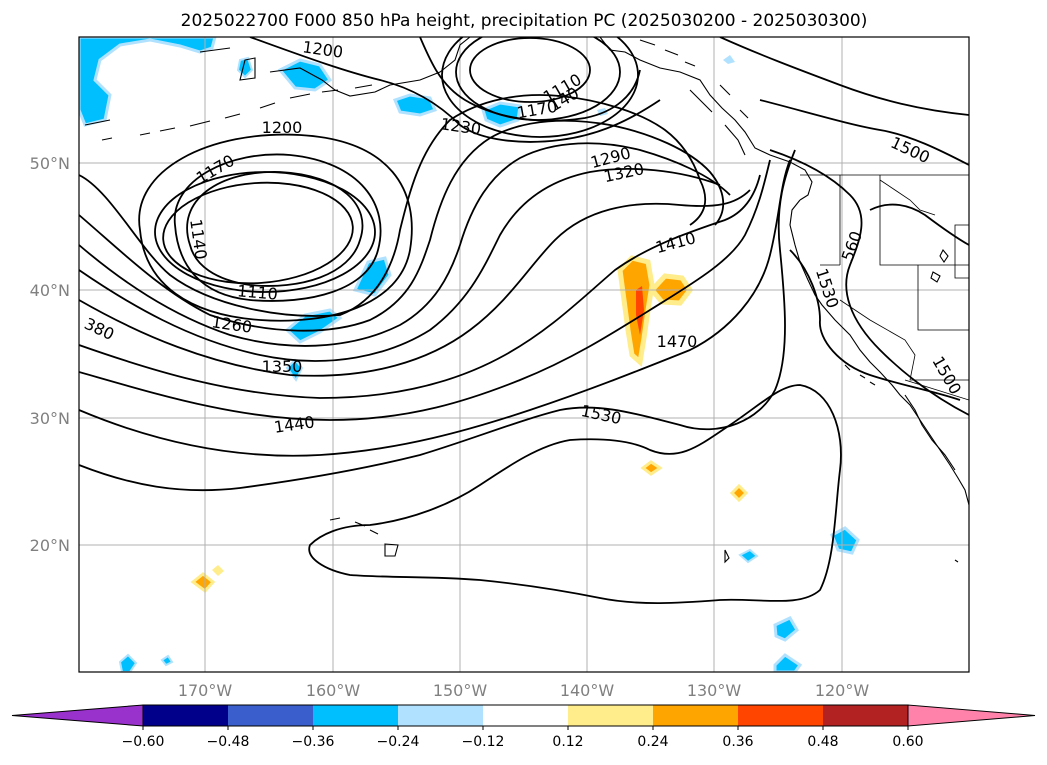  What do you see at coordinates (282, 366) in the screenshot?
I see `contour-label: 1350` at bounding box center [282, 366].